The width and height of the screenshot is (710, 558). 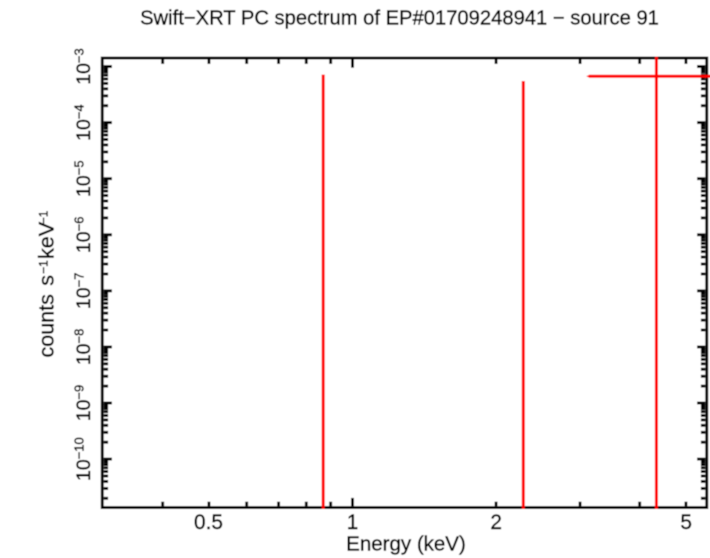 I want to click on svg-text: 5, so click(x=686, y=522).